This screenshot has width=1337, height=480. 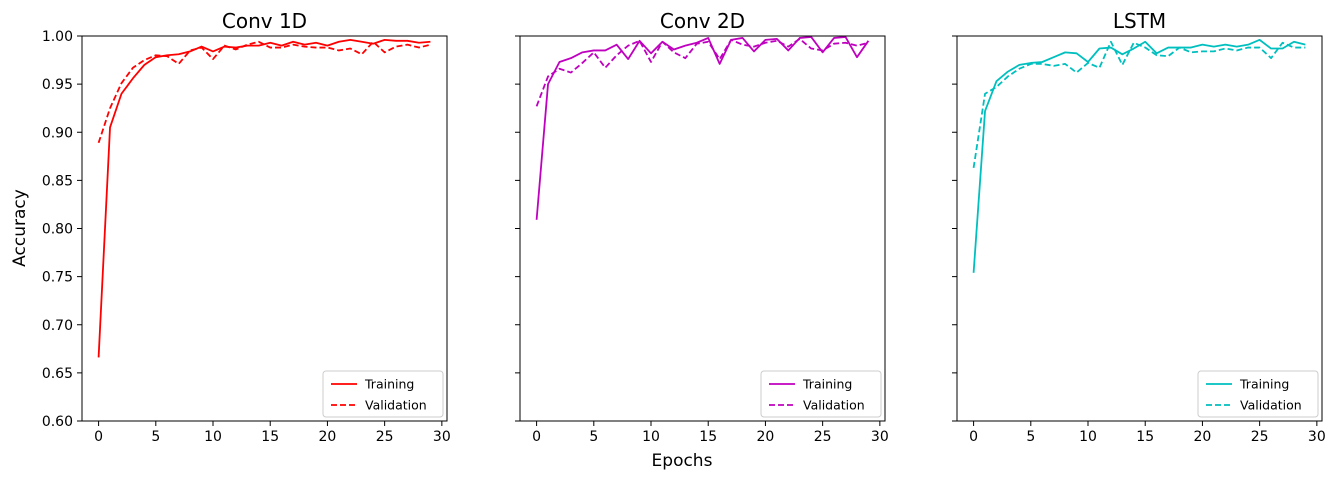 What do you see at coordinates (20, 228) in the screenshot?
I see `y-axis-label: Accuracy` at bounding box center [20, 228].